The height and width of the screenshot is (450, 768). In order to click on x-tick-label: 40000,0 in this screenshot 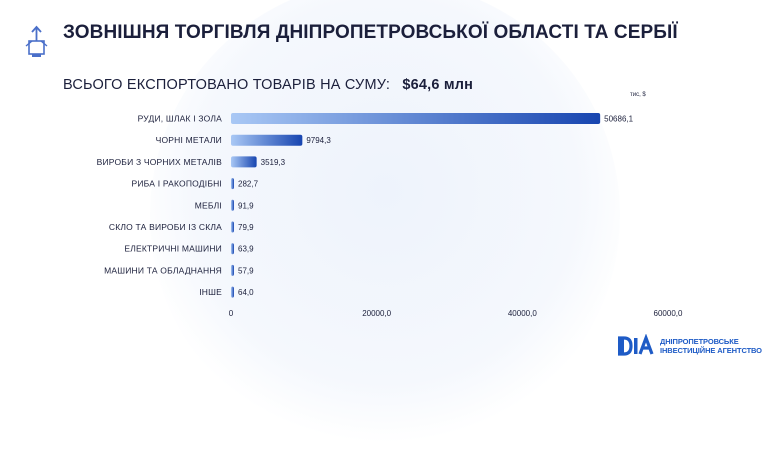, I will do `click(522, 313)`.